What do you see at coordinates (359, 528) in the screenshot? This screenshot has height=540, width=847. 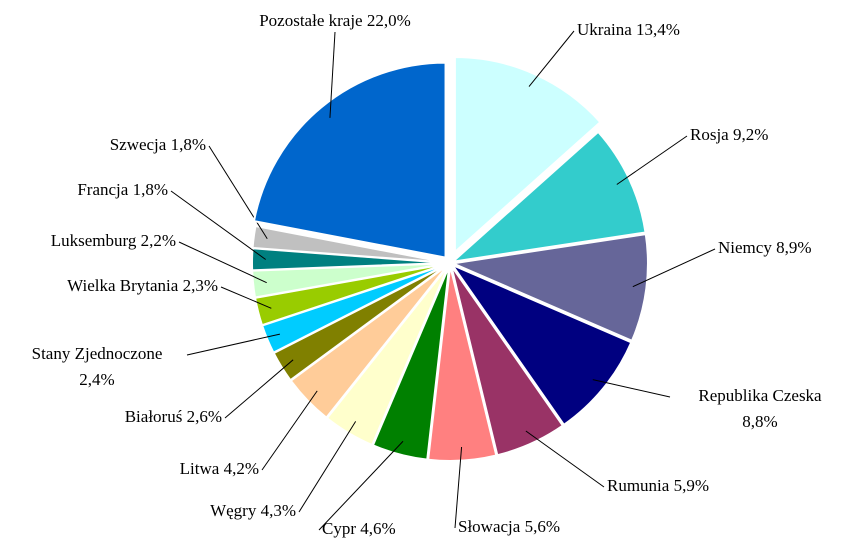 I see `slice-label: Cypr 4,6%` at bounding box center [359, 528].